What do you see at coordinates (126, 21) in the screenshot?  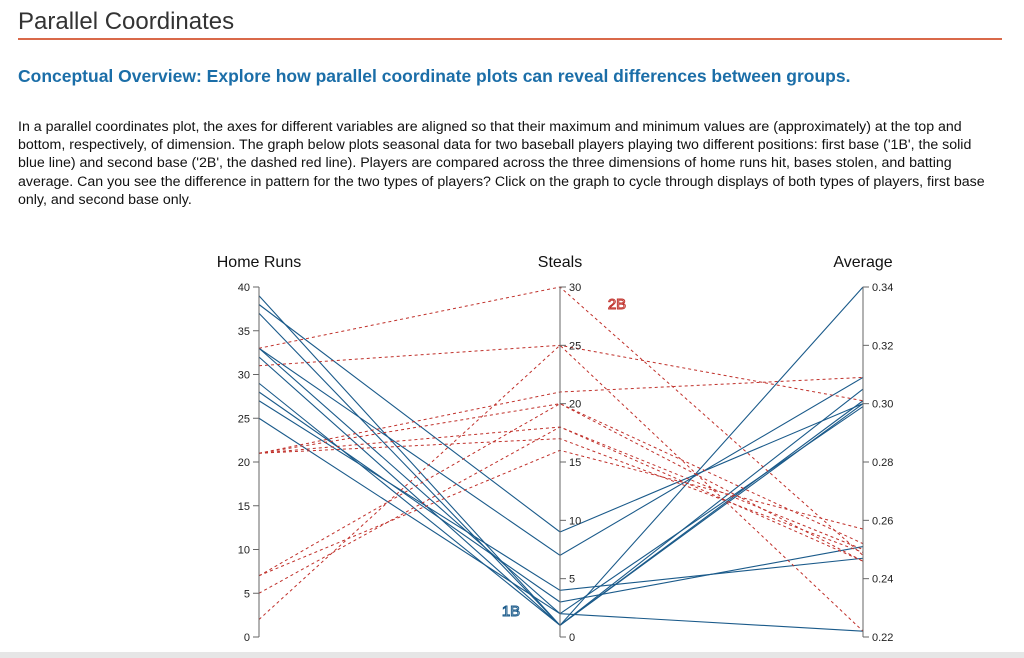 I see `page-title: Parallel Coordinates` at bounding box center [126, 21].